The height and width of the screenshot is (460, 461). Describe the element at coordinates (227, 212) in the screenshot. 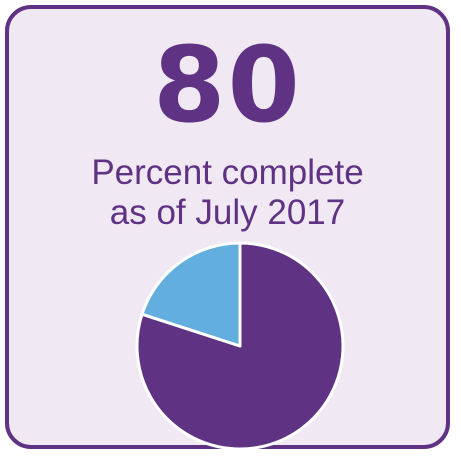

I see `caption-line-2: as of July 2017` at that location.